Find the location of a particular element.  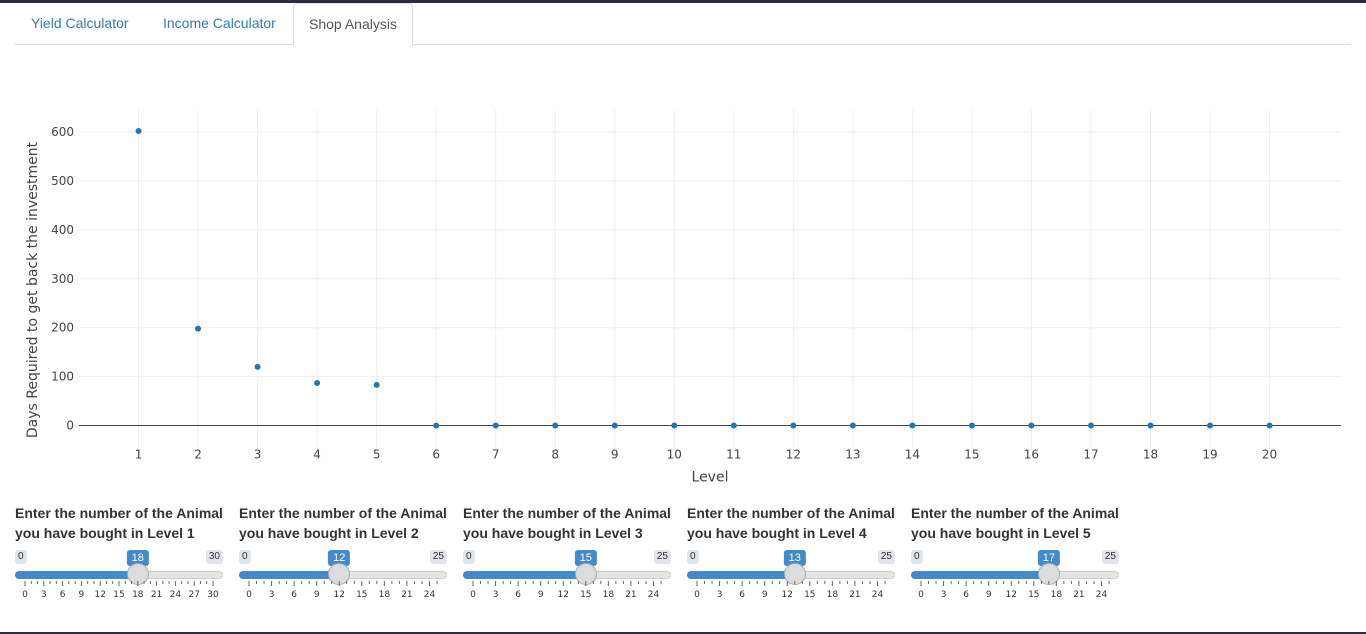

slider-max-badge: 30 is located at coordinates (214, 557).